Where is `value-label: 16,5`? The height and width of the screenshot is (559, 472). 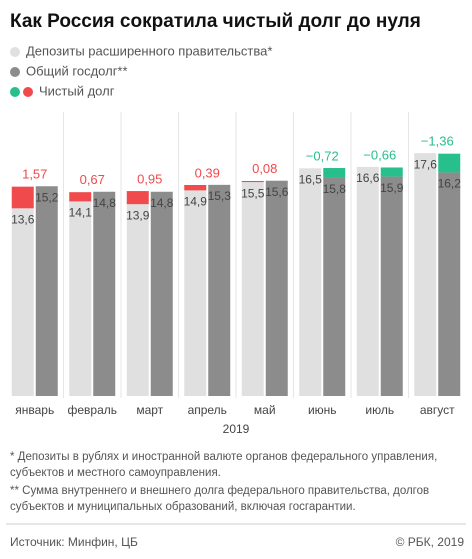
value-label: 16,5 is located at coordinates (311, 179).